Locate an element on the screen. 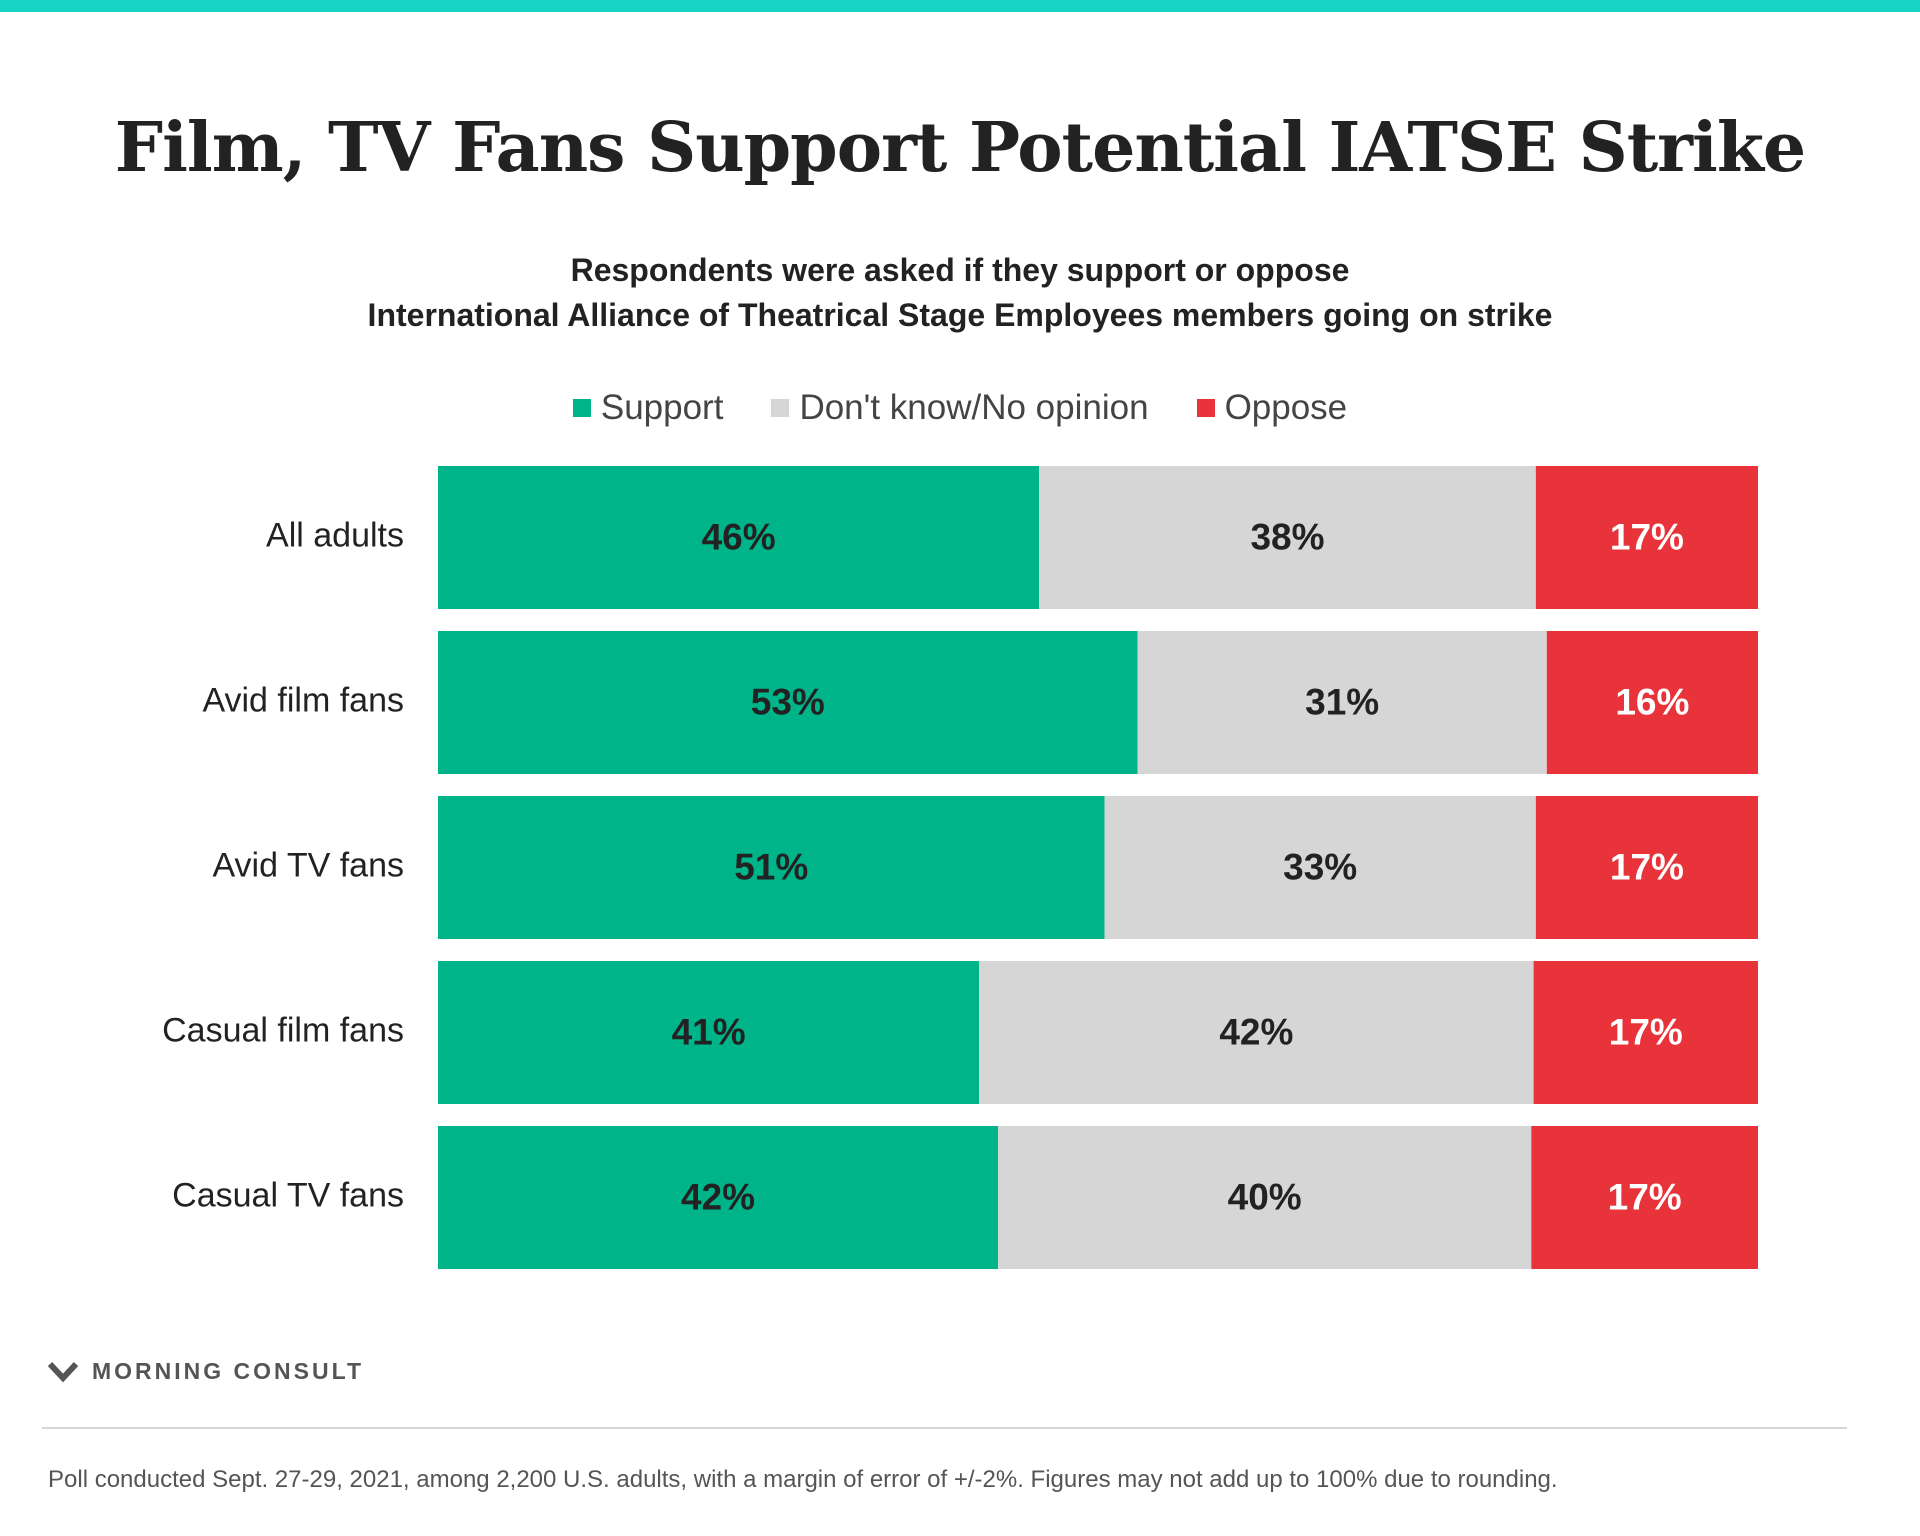  data-label: 33% is located at coordinates (1320, 866).